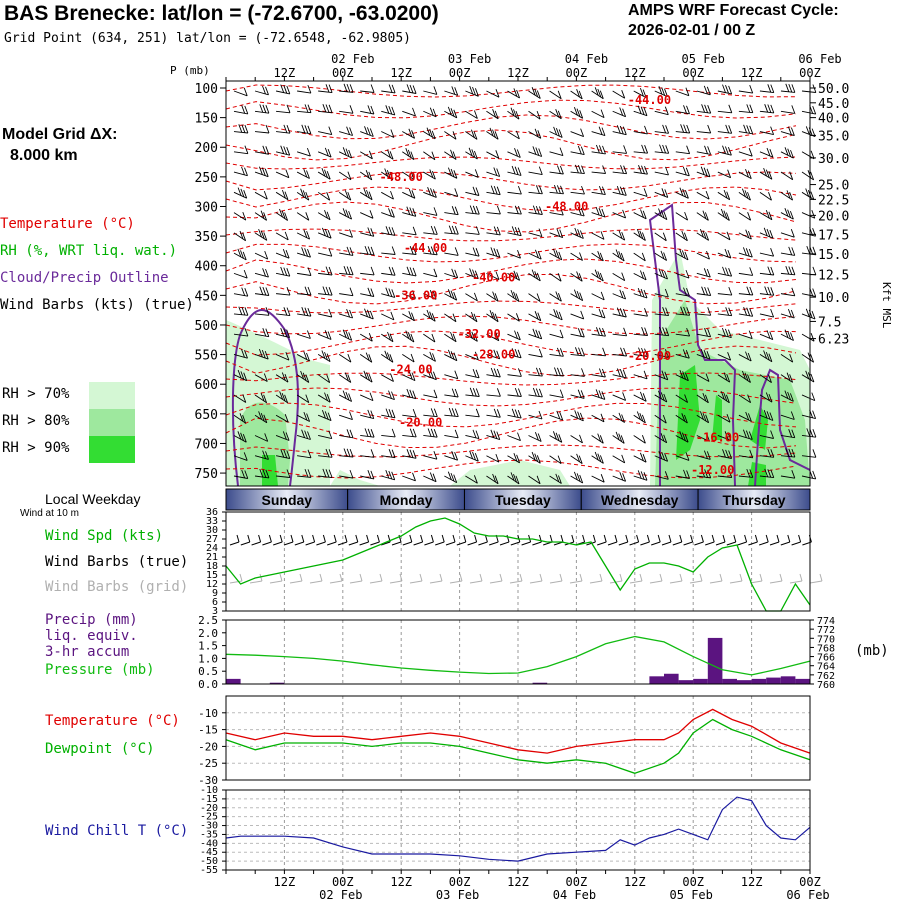 Image resolution: width=900 pixels, height=900 pixels. Describe the element at coordinates (457, 894) in the screenshot. I see `bottom-date-label: 03 Feb` at that location.